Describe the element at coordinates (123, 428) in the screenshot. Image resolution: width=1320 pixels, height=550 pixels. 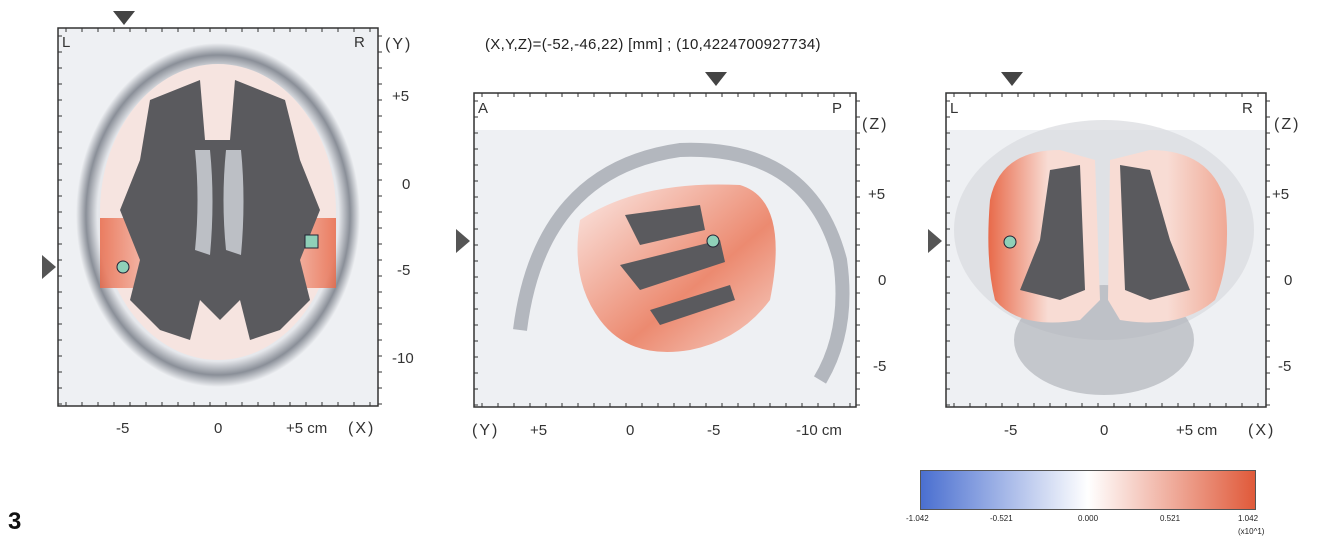
I see `axial-bottom-tick: -5` at that location.